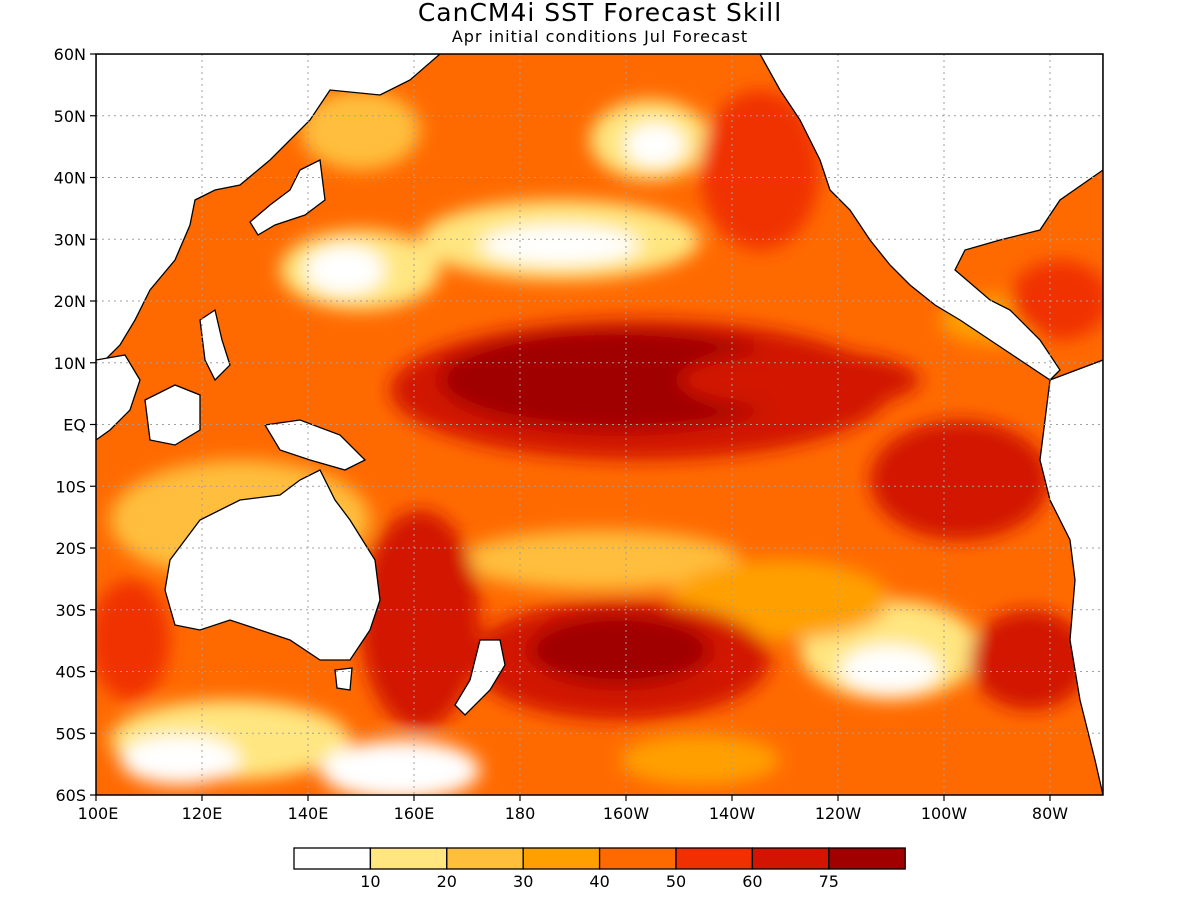 The width and height of the screenshot is (1200, 900). Describe the element at coordinates (74, 425) in the screenshot. I see `lat-tick-label: EQ` at that location.